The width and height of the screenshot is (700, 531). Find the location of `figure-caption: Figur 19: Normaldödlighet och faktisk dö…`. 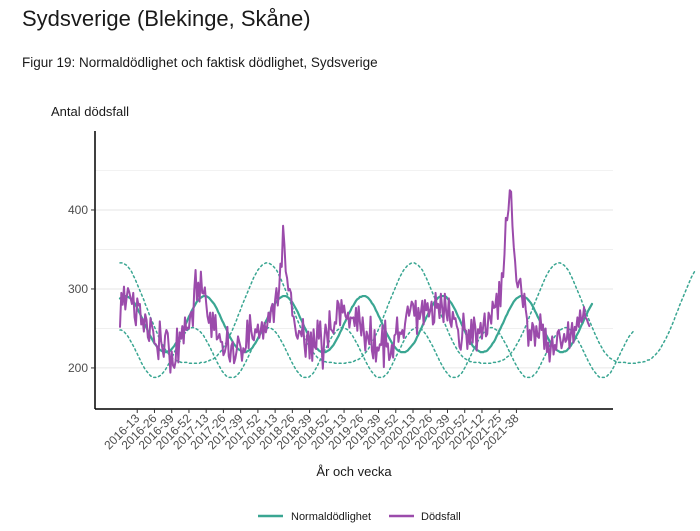

figure-caption: Figur 19: Normaldödlighet och faktisk dö… is located at coordinates (200, 62).